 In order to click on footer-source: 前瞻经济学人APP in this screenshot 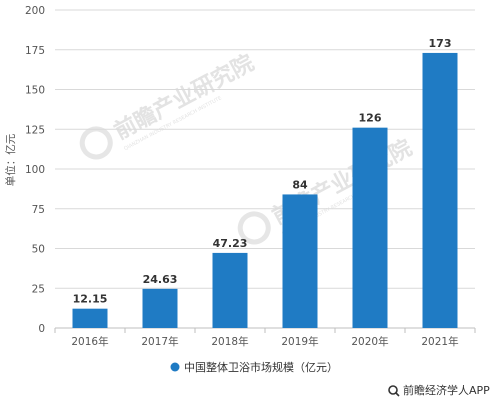, I will do `click(439, 390)`.